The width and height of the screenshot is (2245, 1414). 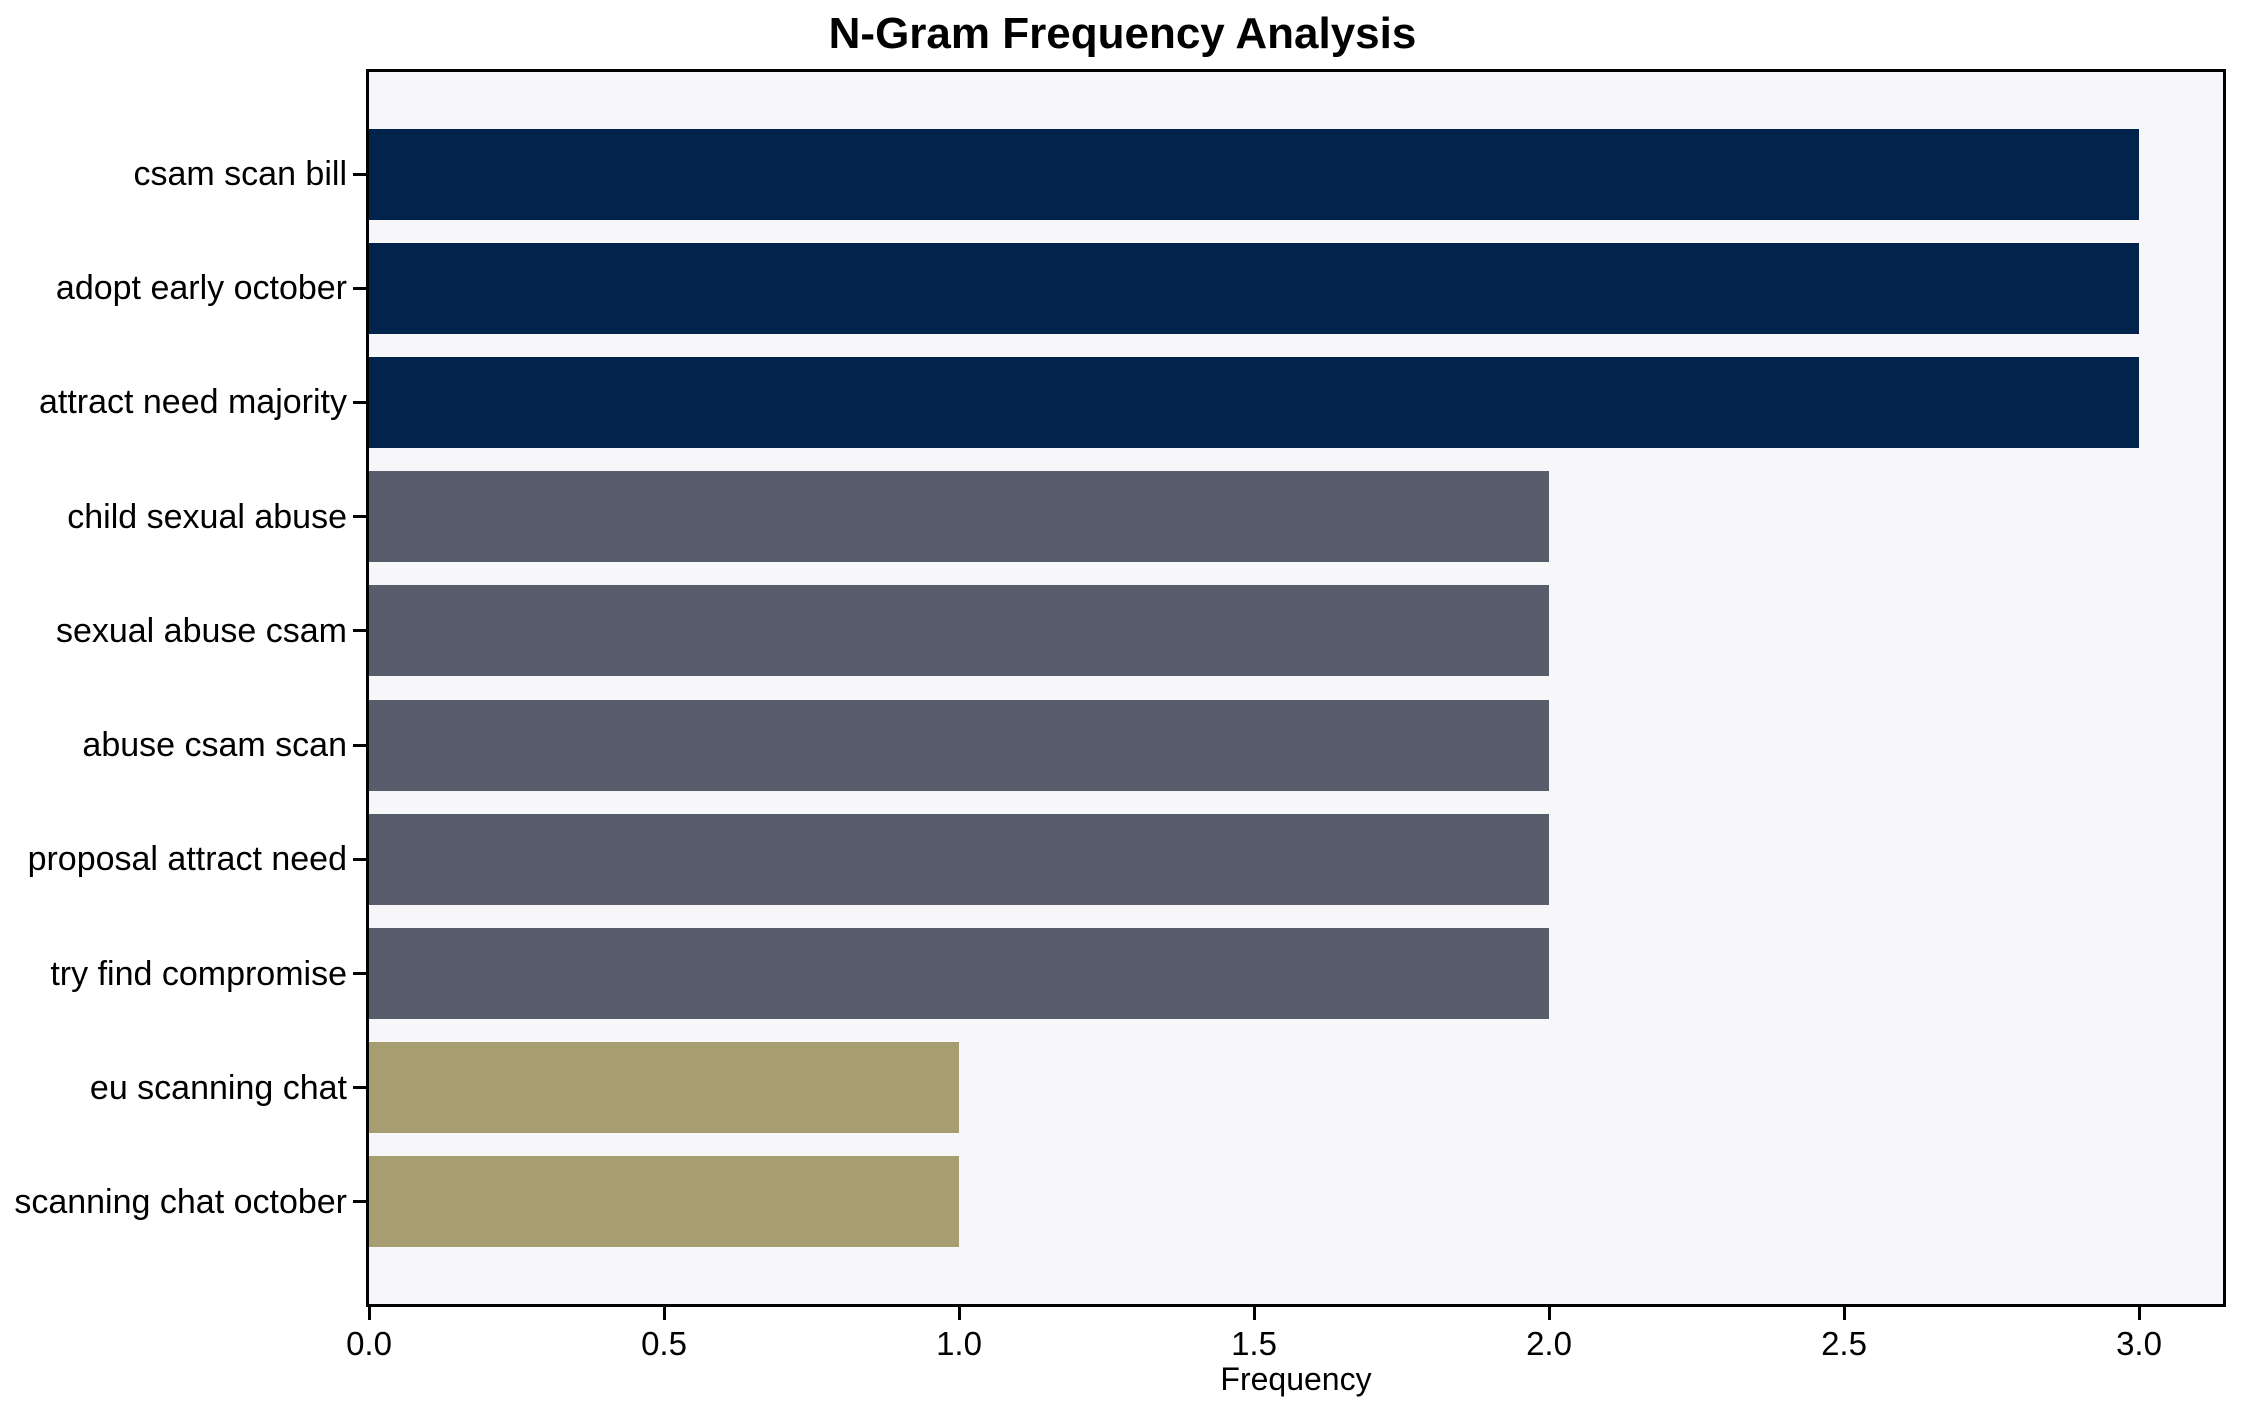 What do you see at coordinates (192, 402) in the screenshot?
I see `y-tick-label: attract need majority` at bounding box center [192, 402].